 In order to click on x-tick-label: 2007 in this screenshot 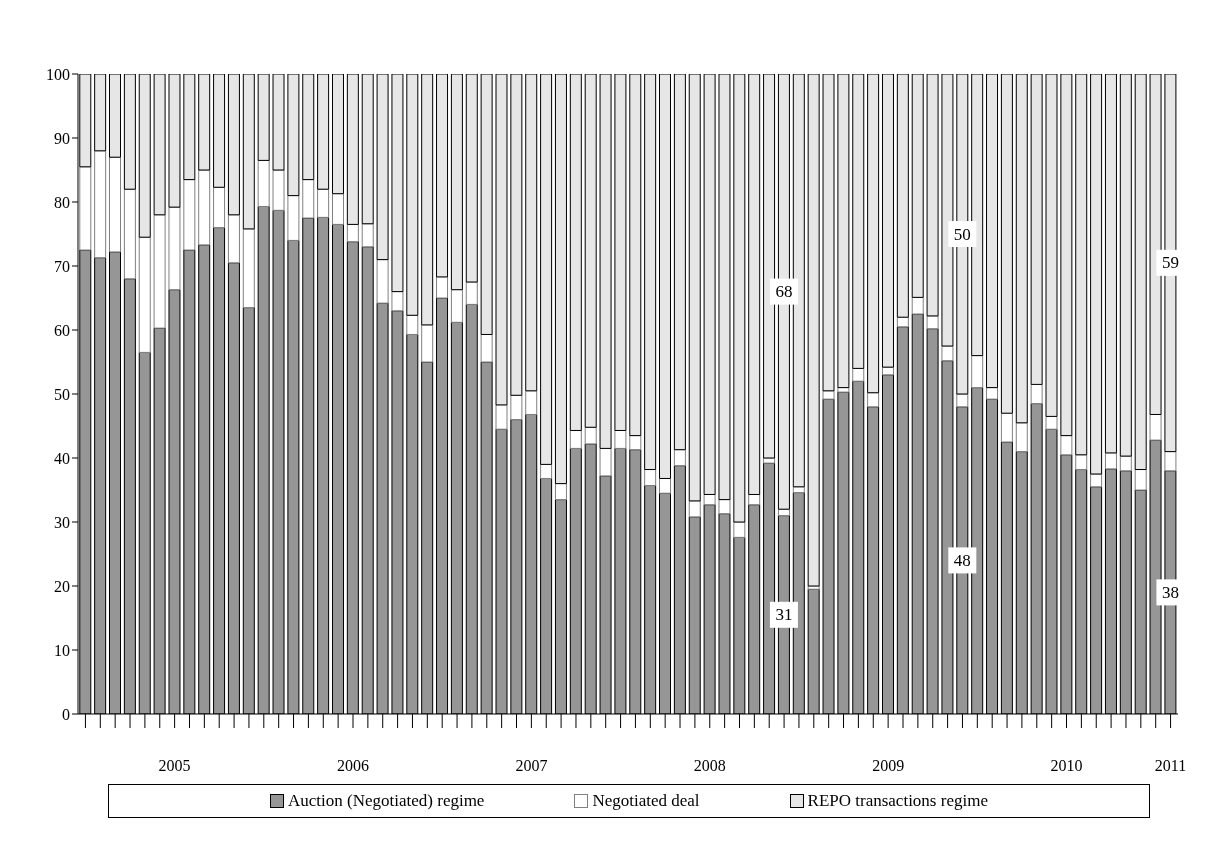, I will do `click(531, 766)`.